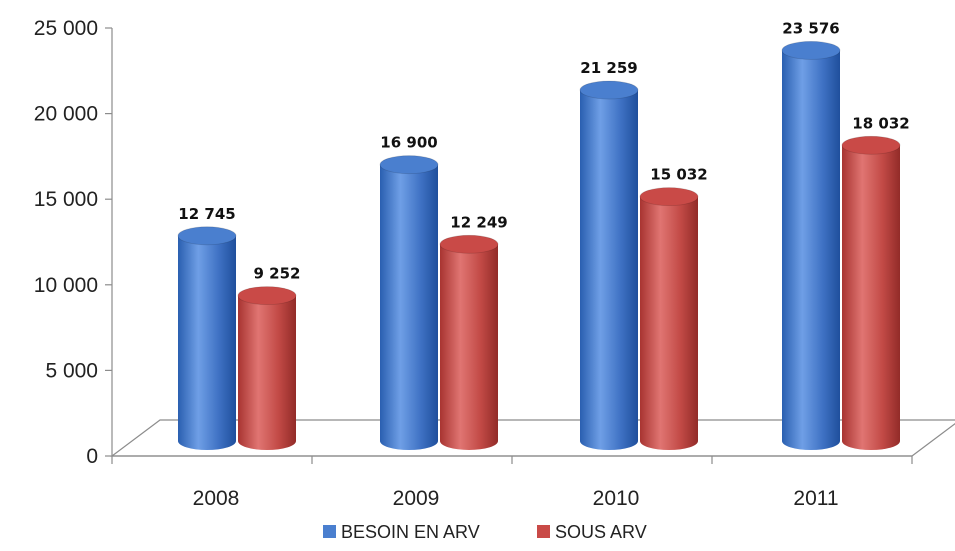  I want to click on y-tick-label: 10 000, so click(66, 285).